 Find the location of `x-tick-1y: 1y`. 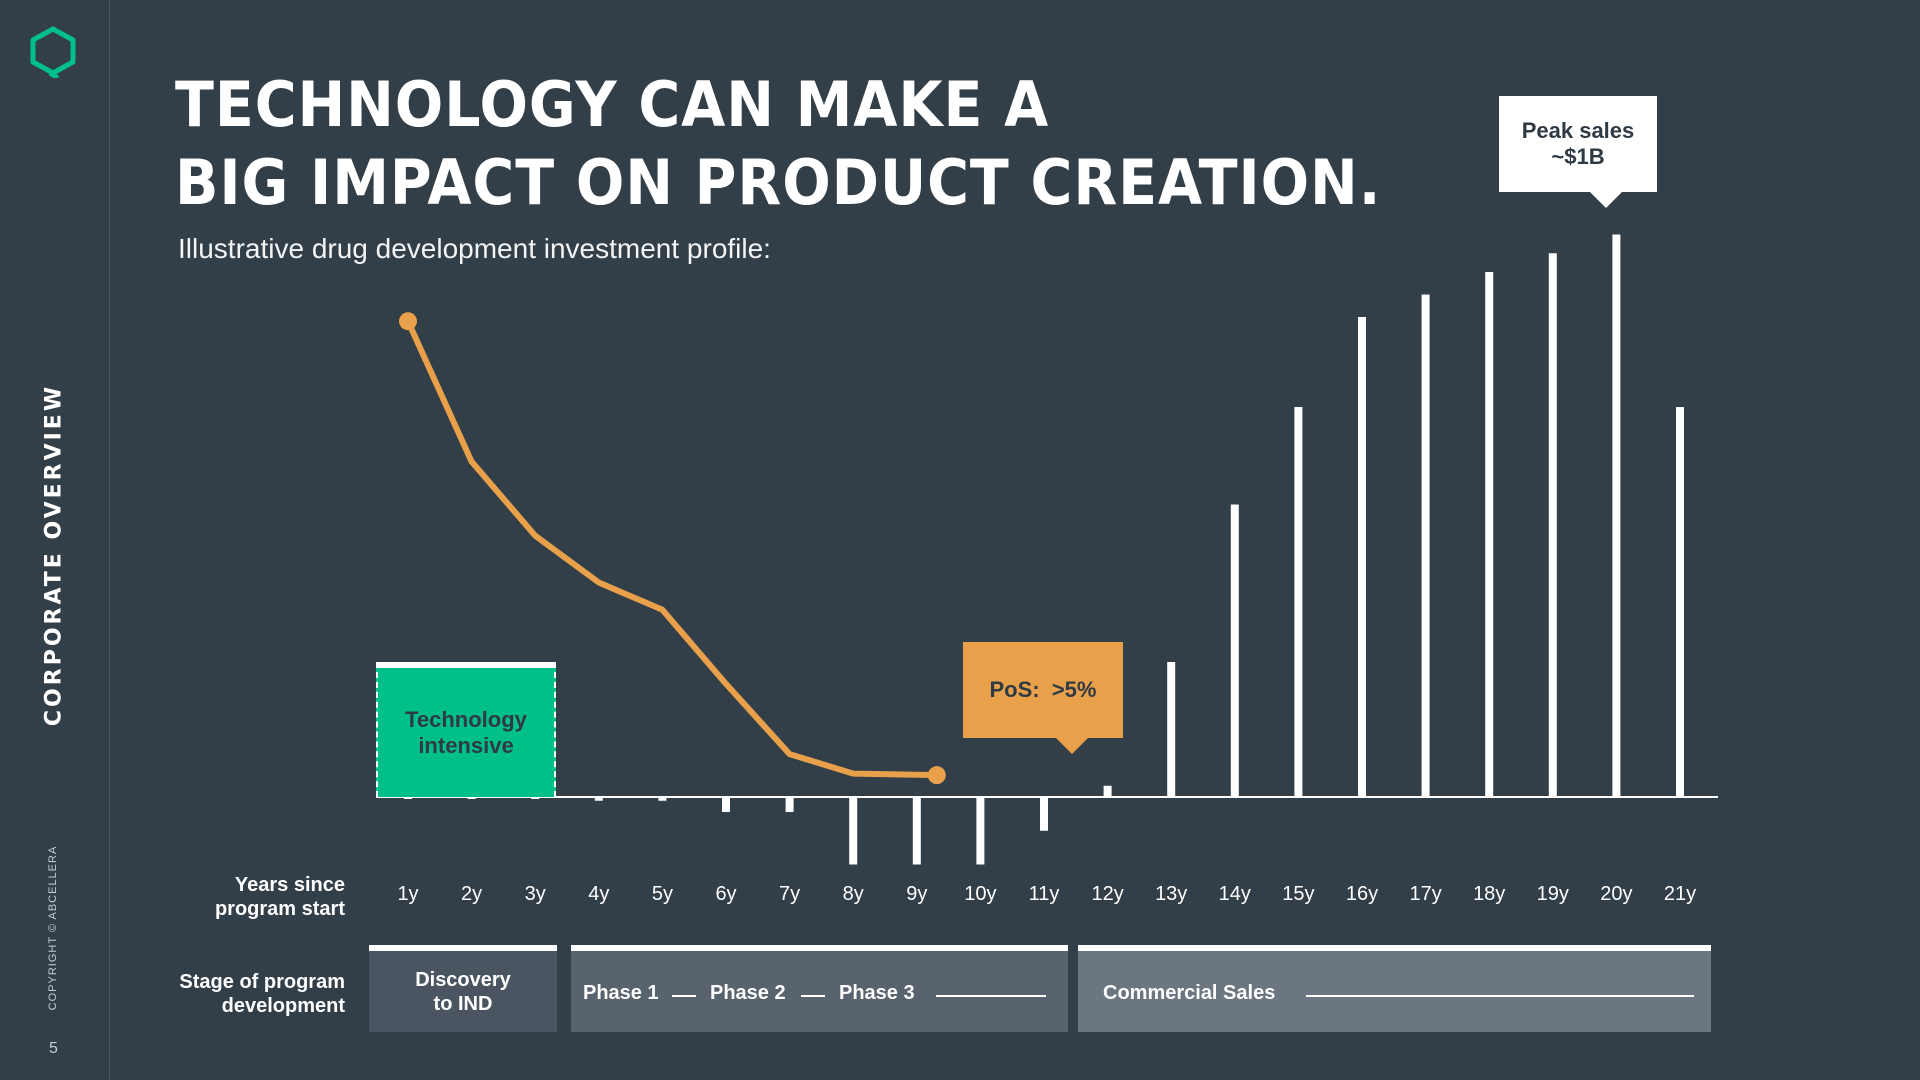

x-tick-1y: 1y is located at coordinates (407, 894).